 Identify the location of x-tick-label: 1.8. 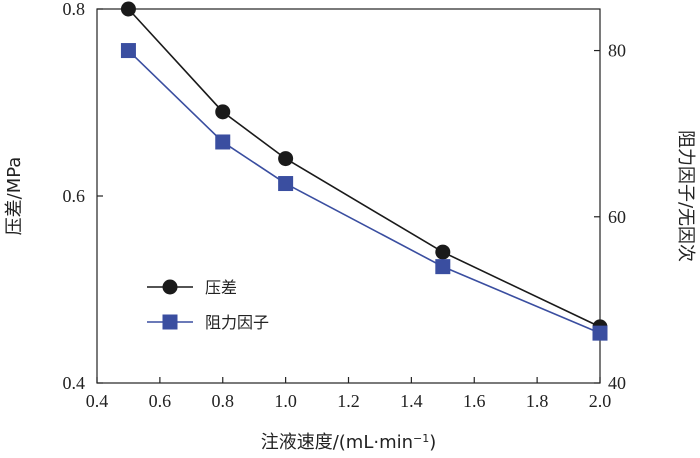
(537, 401).